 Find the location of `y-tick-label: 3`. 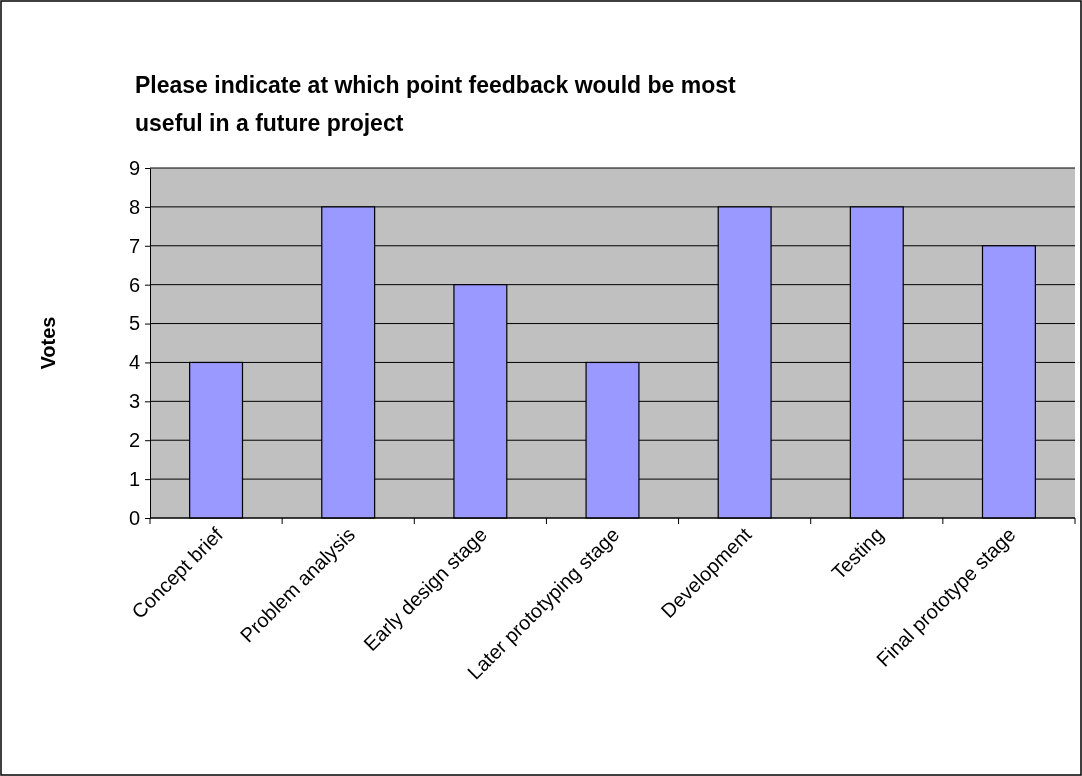

y-tick-label: 3 is located at coordinates (134, 401).